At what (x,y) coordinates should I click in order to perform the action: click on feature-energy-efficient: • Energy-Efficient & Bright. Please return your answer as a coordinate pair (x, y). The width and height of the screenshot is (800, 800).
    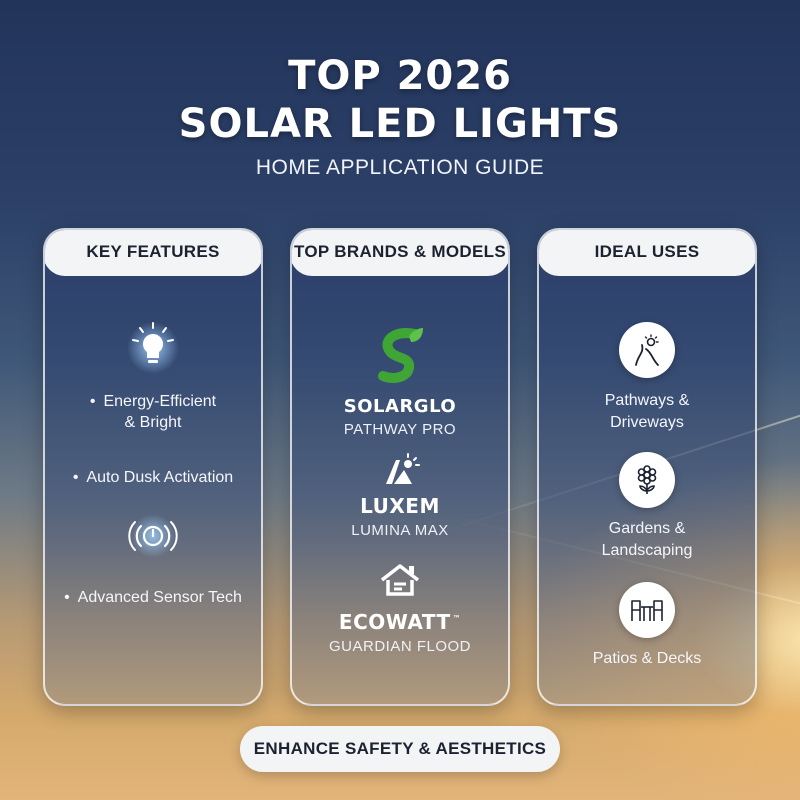
    Looking at the image, I should click on (153, 412).